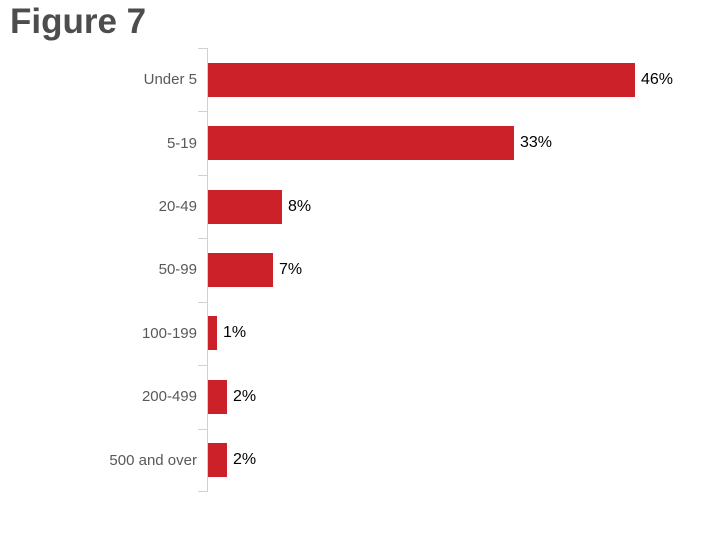  Describe the element at coordinates (657, 79) in the screenshot. I see `value-label: 46%` at that location.